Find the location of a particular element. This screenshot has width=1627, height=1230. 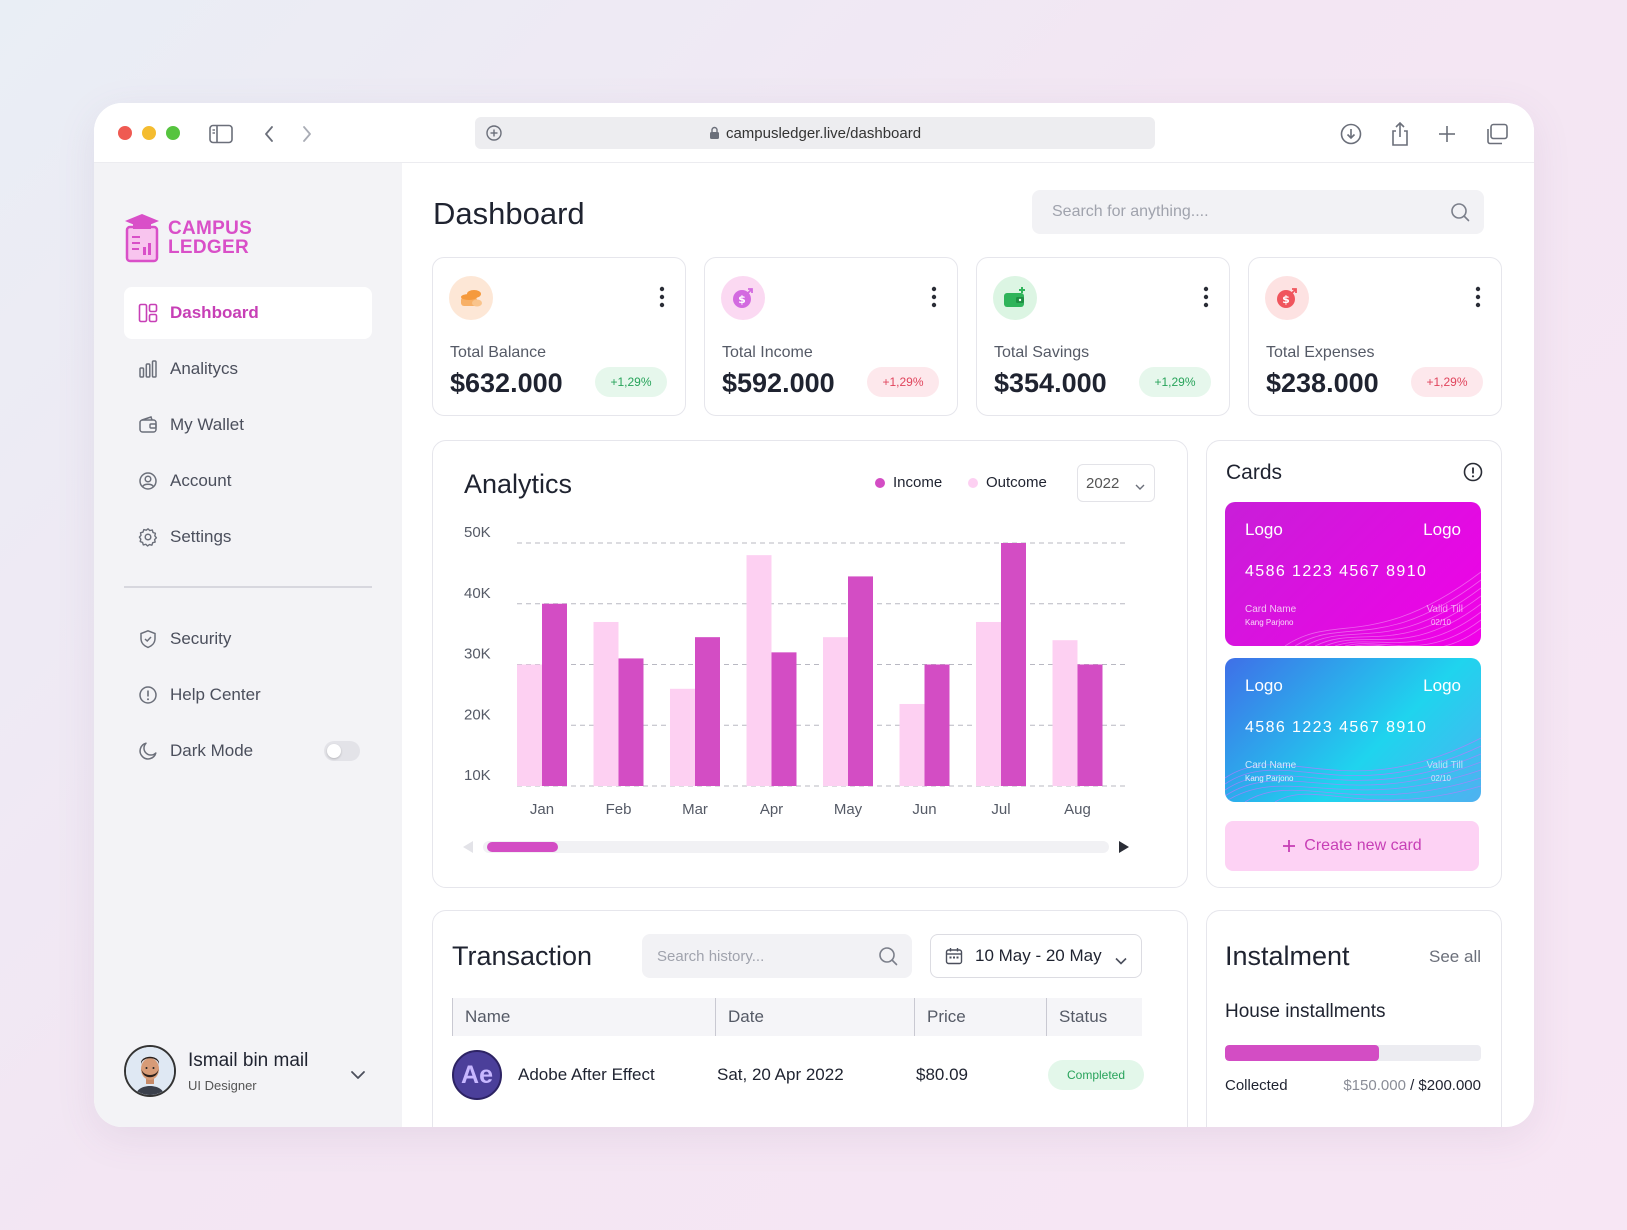

bar-income-apr is located at coordinates (784, 719).